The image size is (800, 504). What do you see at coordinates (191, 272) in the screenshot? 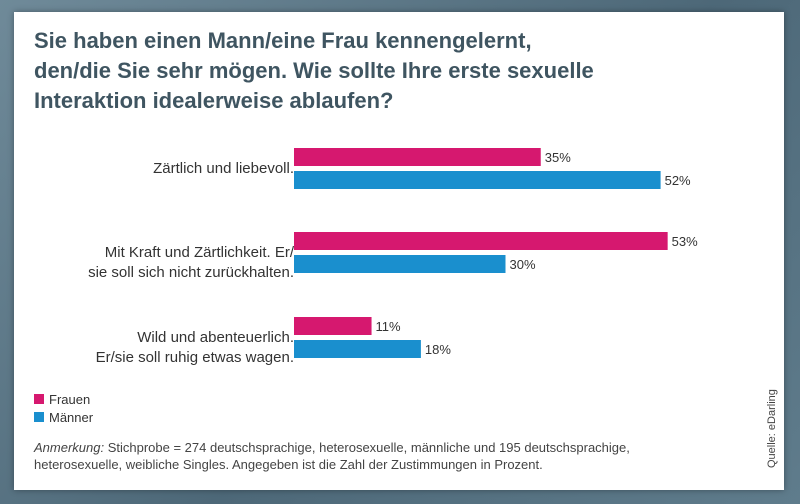
I see `category-label-line: sie soll sich nicht zurückhalten.` at bounding box center [191, 272].